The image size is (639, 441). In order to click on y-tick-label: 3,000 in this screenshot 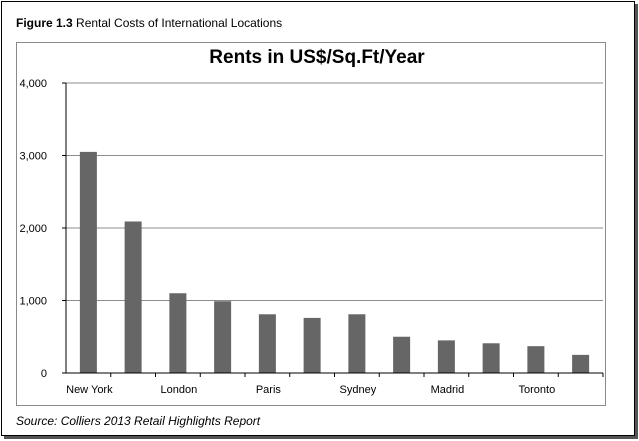, I will do `click(33, 157)`.